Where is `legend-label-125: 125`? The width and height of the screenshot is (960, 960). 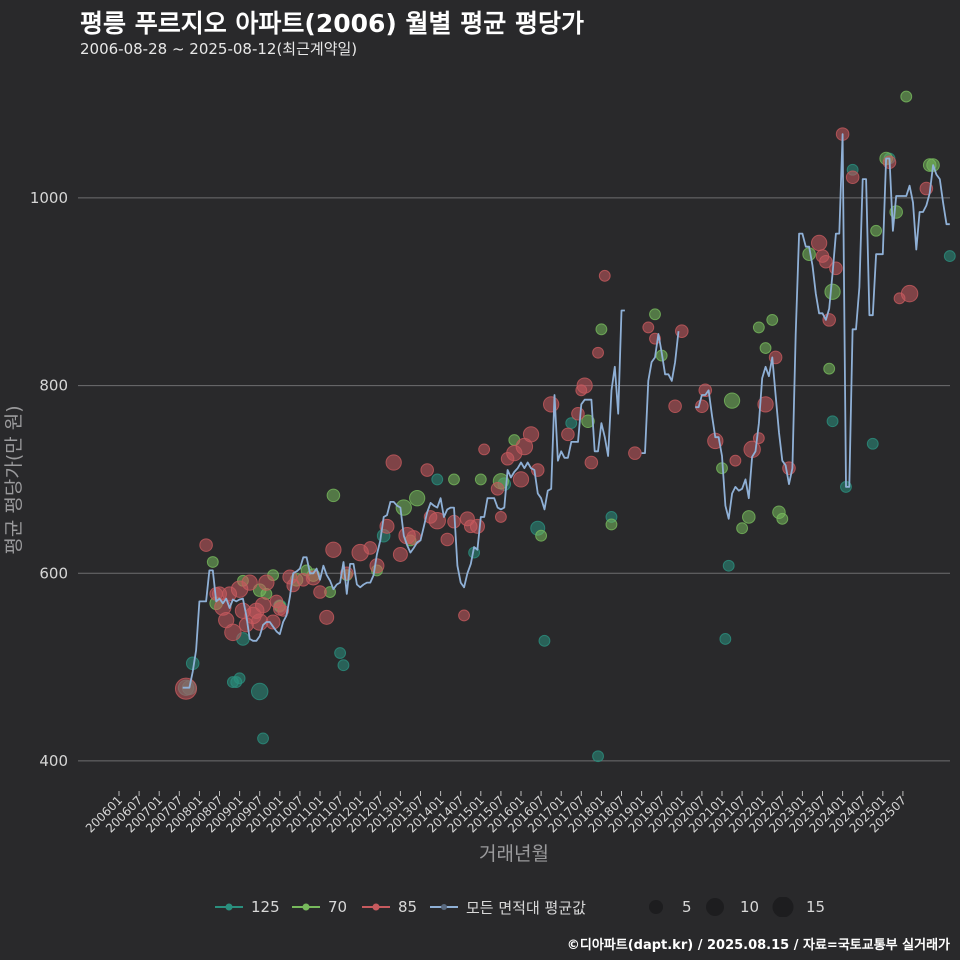
legend-label-125: 125 is located at coordinates (265, 907).